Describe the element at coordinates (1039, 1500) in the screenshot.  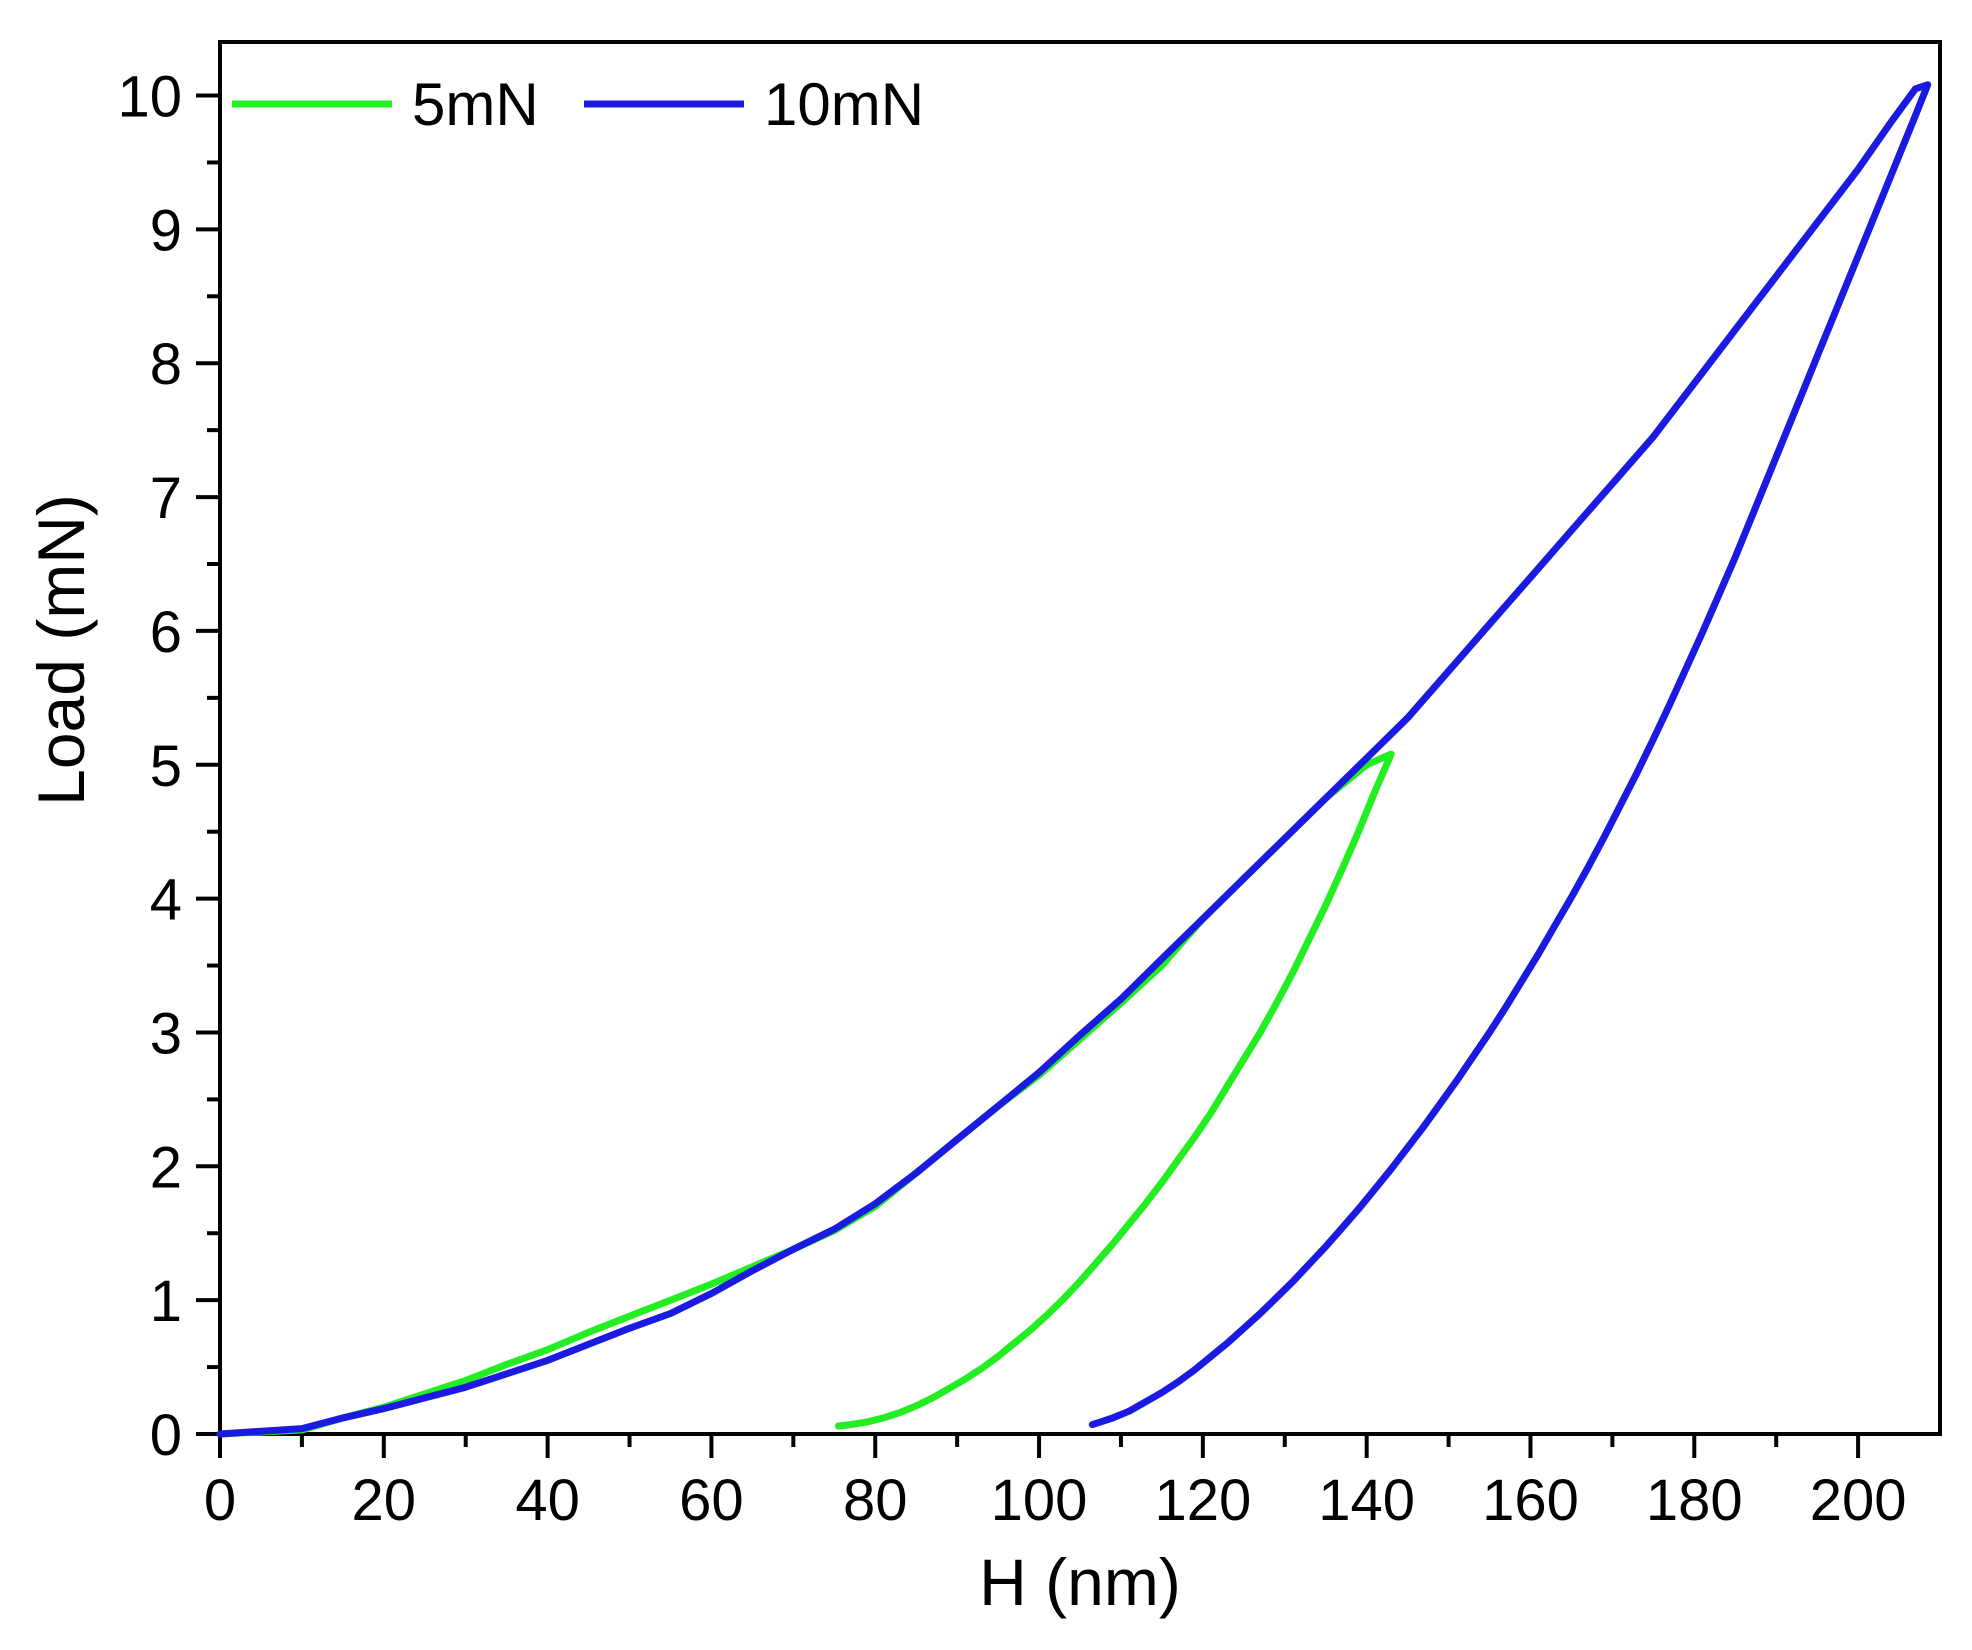
I see `x-tick-label: 100` at that location.